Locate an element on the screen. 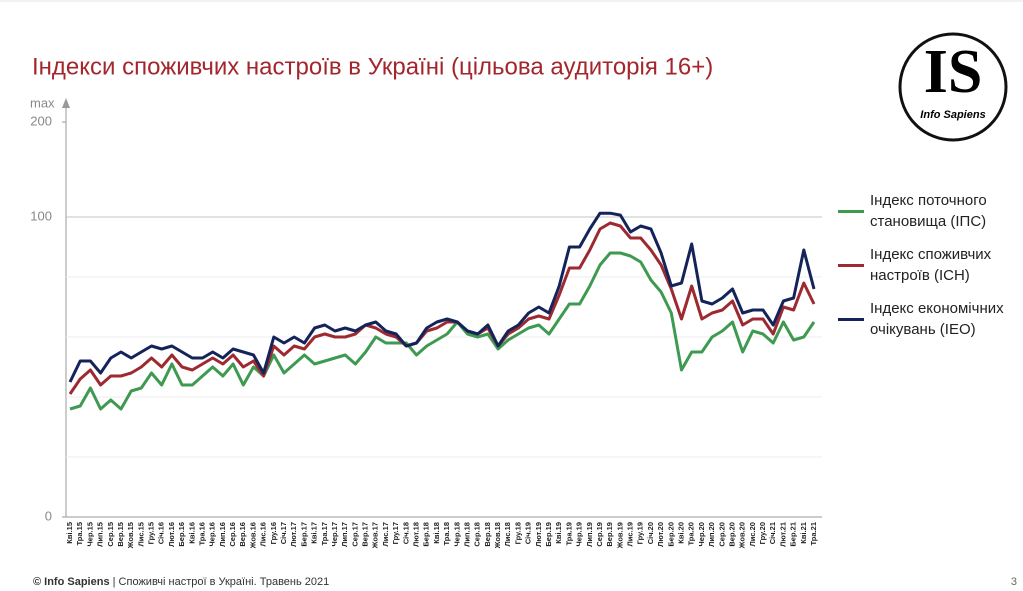 Image resolution: width=1023 pixels, height=591 pixels. x-tick-label: Сер.15 is located at coordinates (110, 534).